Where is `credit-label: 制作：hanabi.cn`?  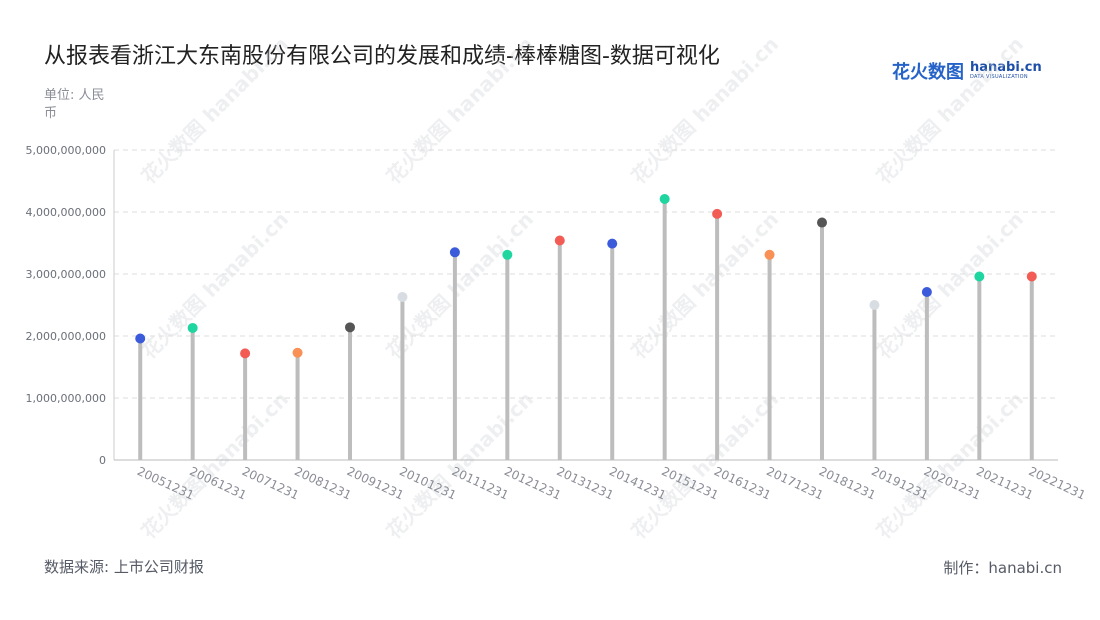
credit-label: 制作：hanabi.cn is located at coordinates (1002, 568).